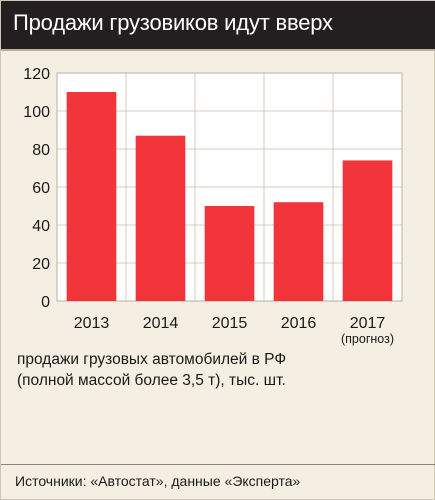 Image resolution: width=435 pixels, height=500 pixels. What do you see at coordinates (367, 339) in the screenshot?
I see `x-tick-note: (прогноз)` at bounding box center [367, 339].